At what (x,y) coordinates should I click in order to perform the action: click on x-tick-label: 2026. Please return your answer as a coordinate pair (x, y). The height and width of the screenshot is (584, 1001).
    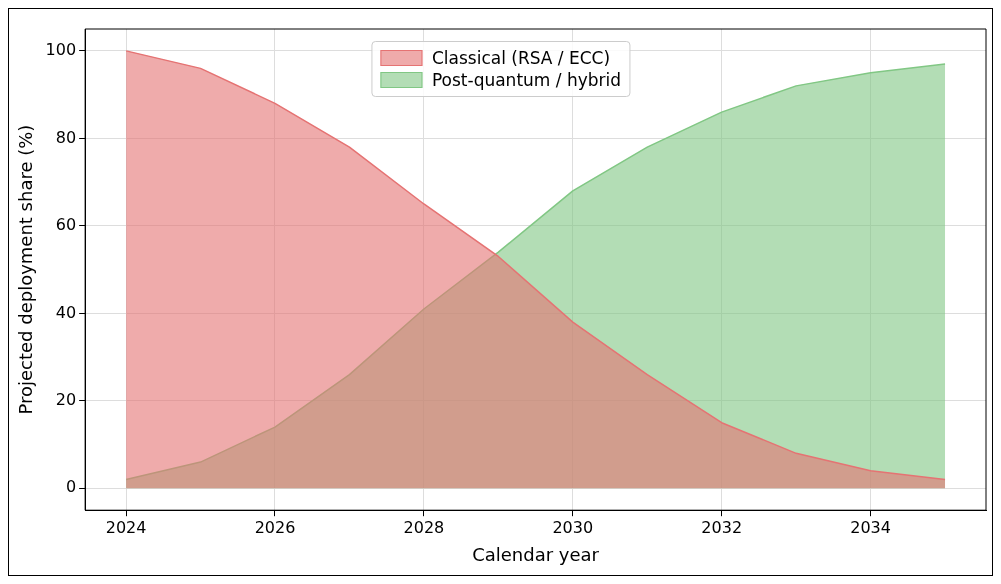
    Looking at the image, I should click on (275, 527).